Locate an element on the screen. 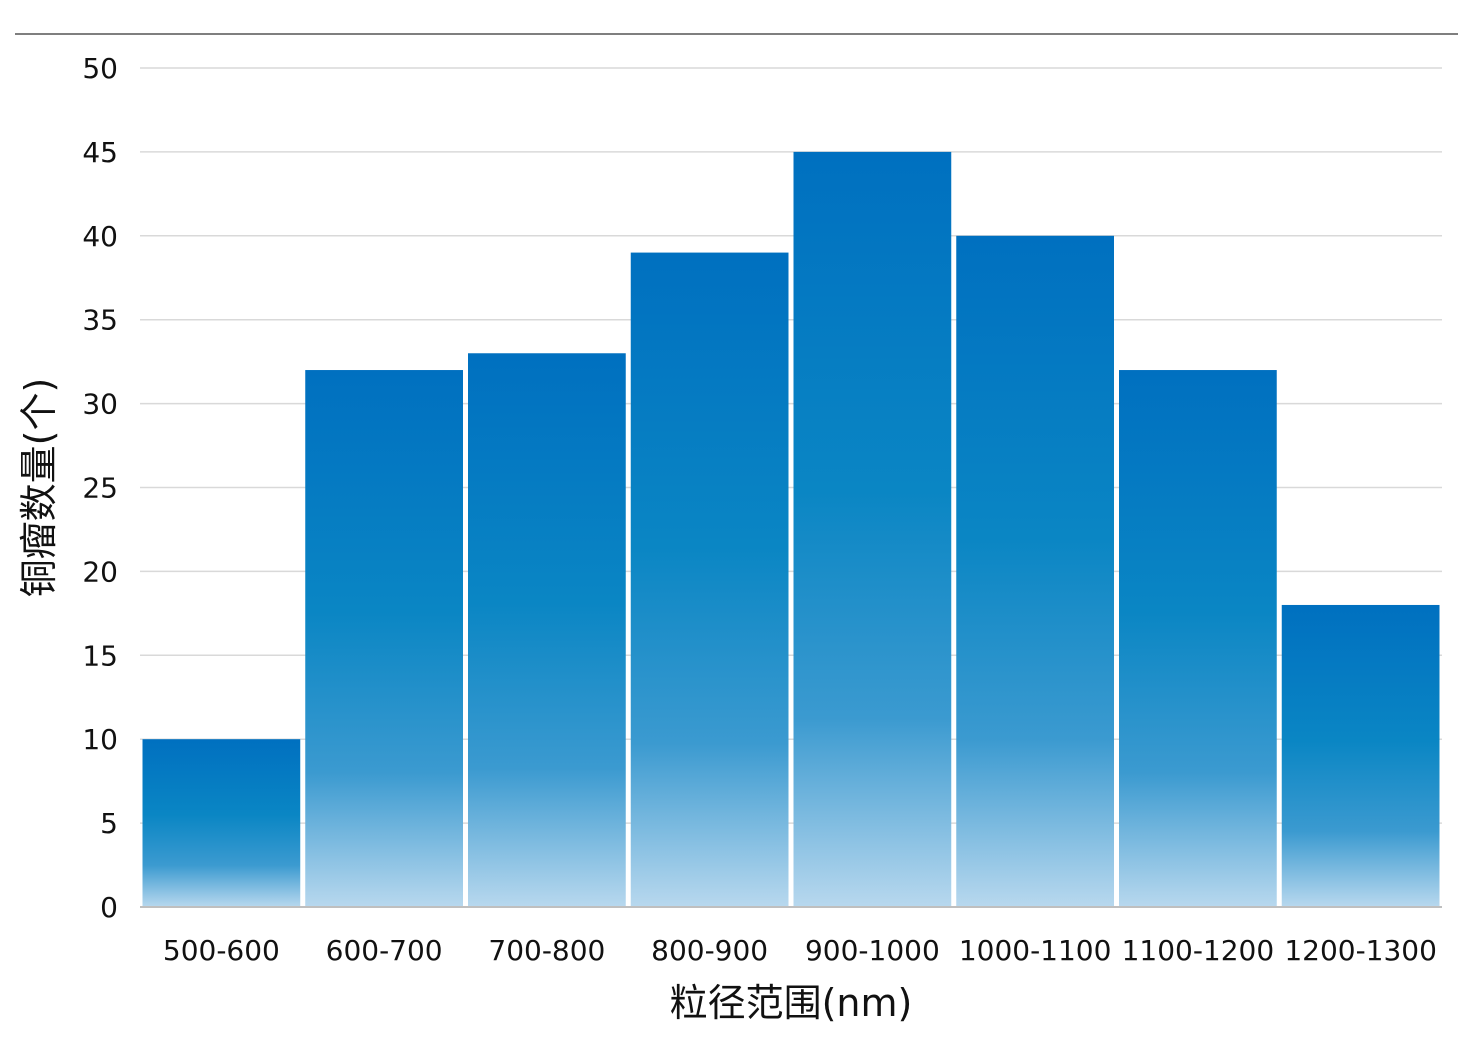 Image resolution: width=1466 pixels, height=1038 pixels. y-tick-labels: 0 5 10 15 20 25 30 35 40 45 50 is located at coordinates (100, 488).